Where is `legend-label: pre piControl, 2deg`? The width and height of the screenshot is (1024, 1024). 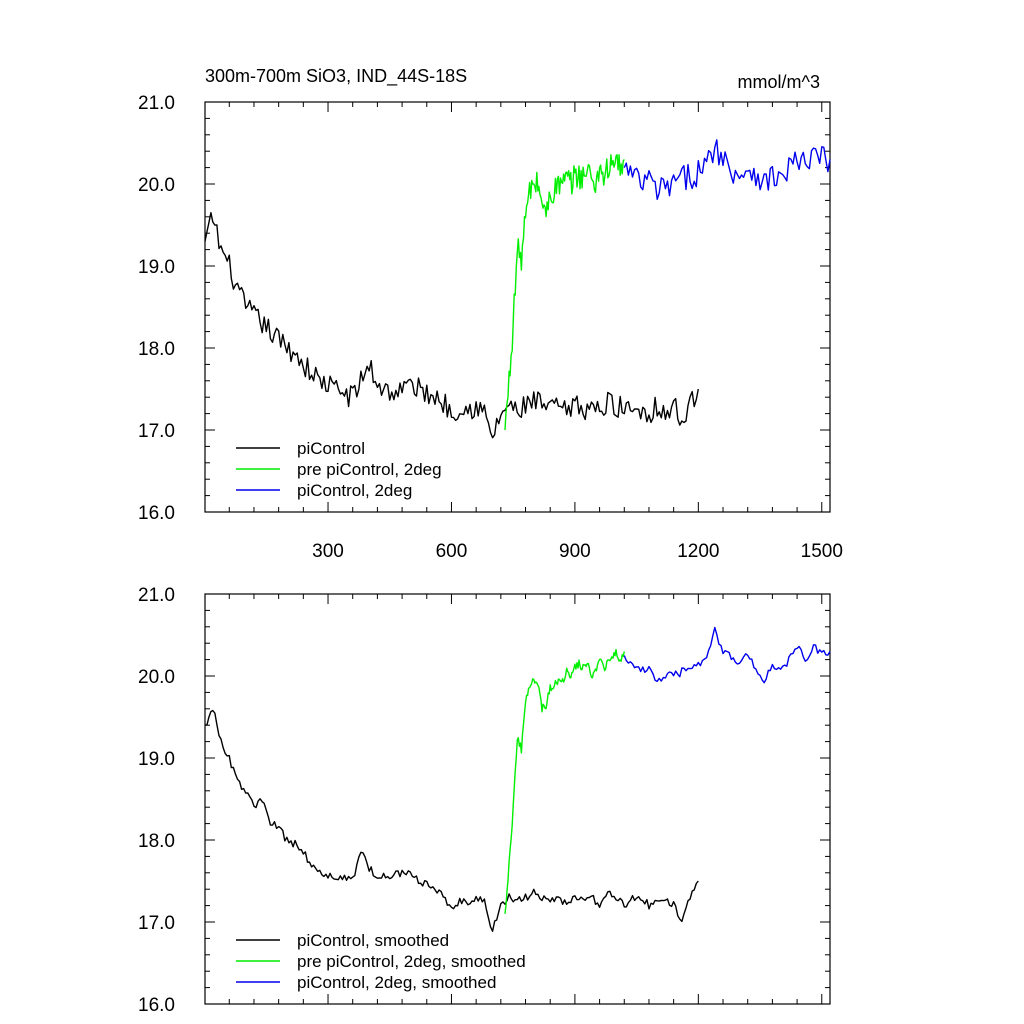 legend-label: pre piControl, 2deg is located at coordinates (369, 469).